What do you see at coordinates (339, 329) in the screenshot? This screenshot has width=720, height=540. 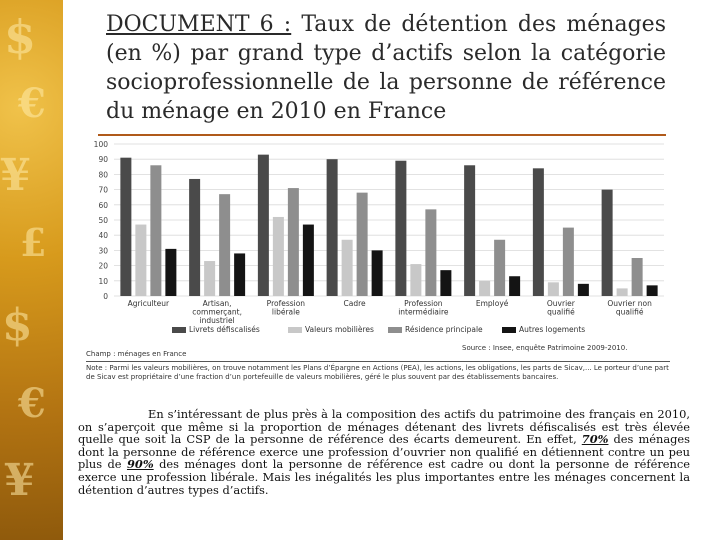 I see `legend-label: Valeurs mobilières` at bounding box center [339, 329].